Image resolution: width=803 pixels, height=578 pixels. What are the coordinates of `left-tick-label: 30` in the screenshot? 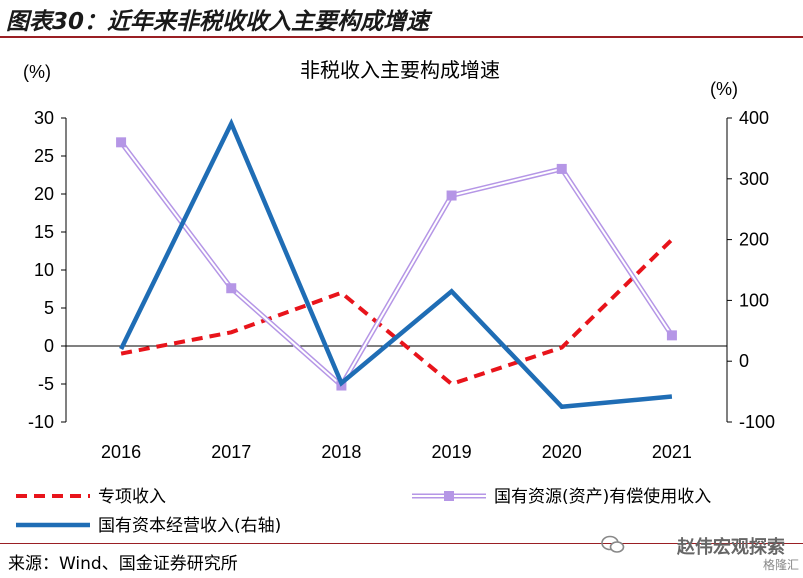 It's located at (44, 118).